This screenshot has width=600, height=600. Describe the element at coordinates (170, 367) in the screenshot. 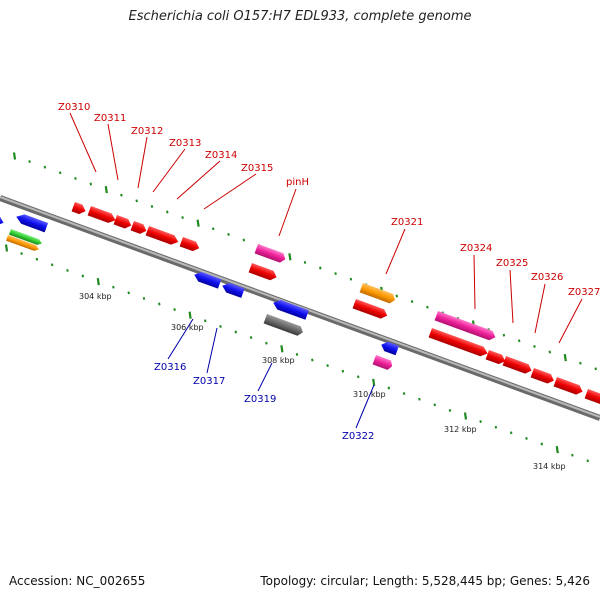

I see `gene-label: Z0316` at that location.